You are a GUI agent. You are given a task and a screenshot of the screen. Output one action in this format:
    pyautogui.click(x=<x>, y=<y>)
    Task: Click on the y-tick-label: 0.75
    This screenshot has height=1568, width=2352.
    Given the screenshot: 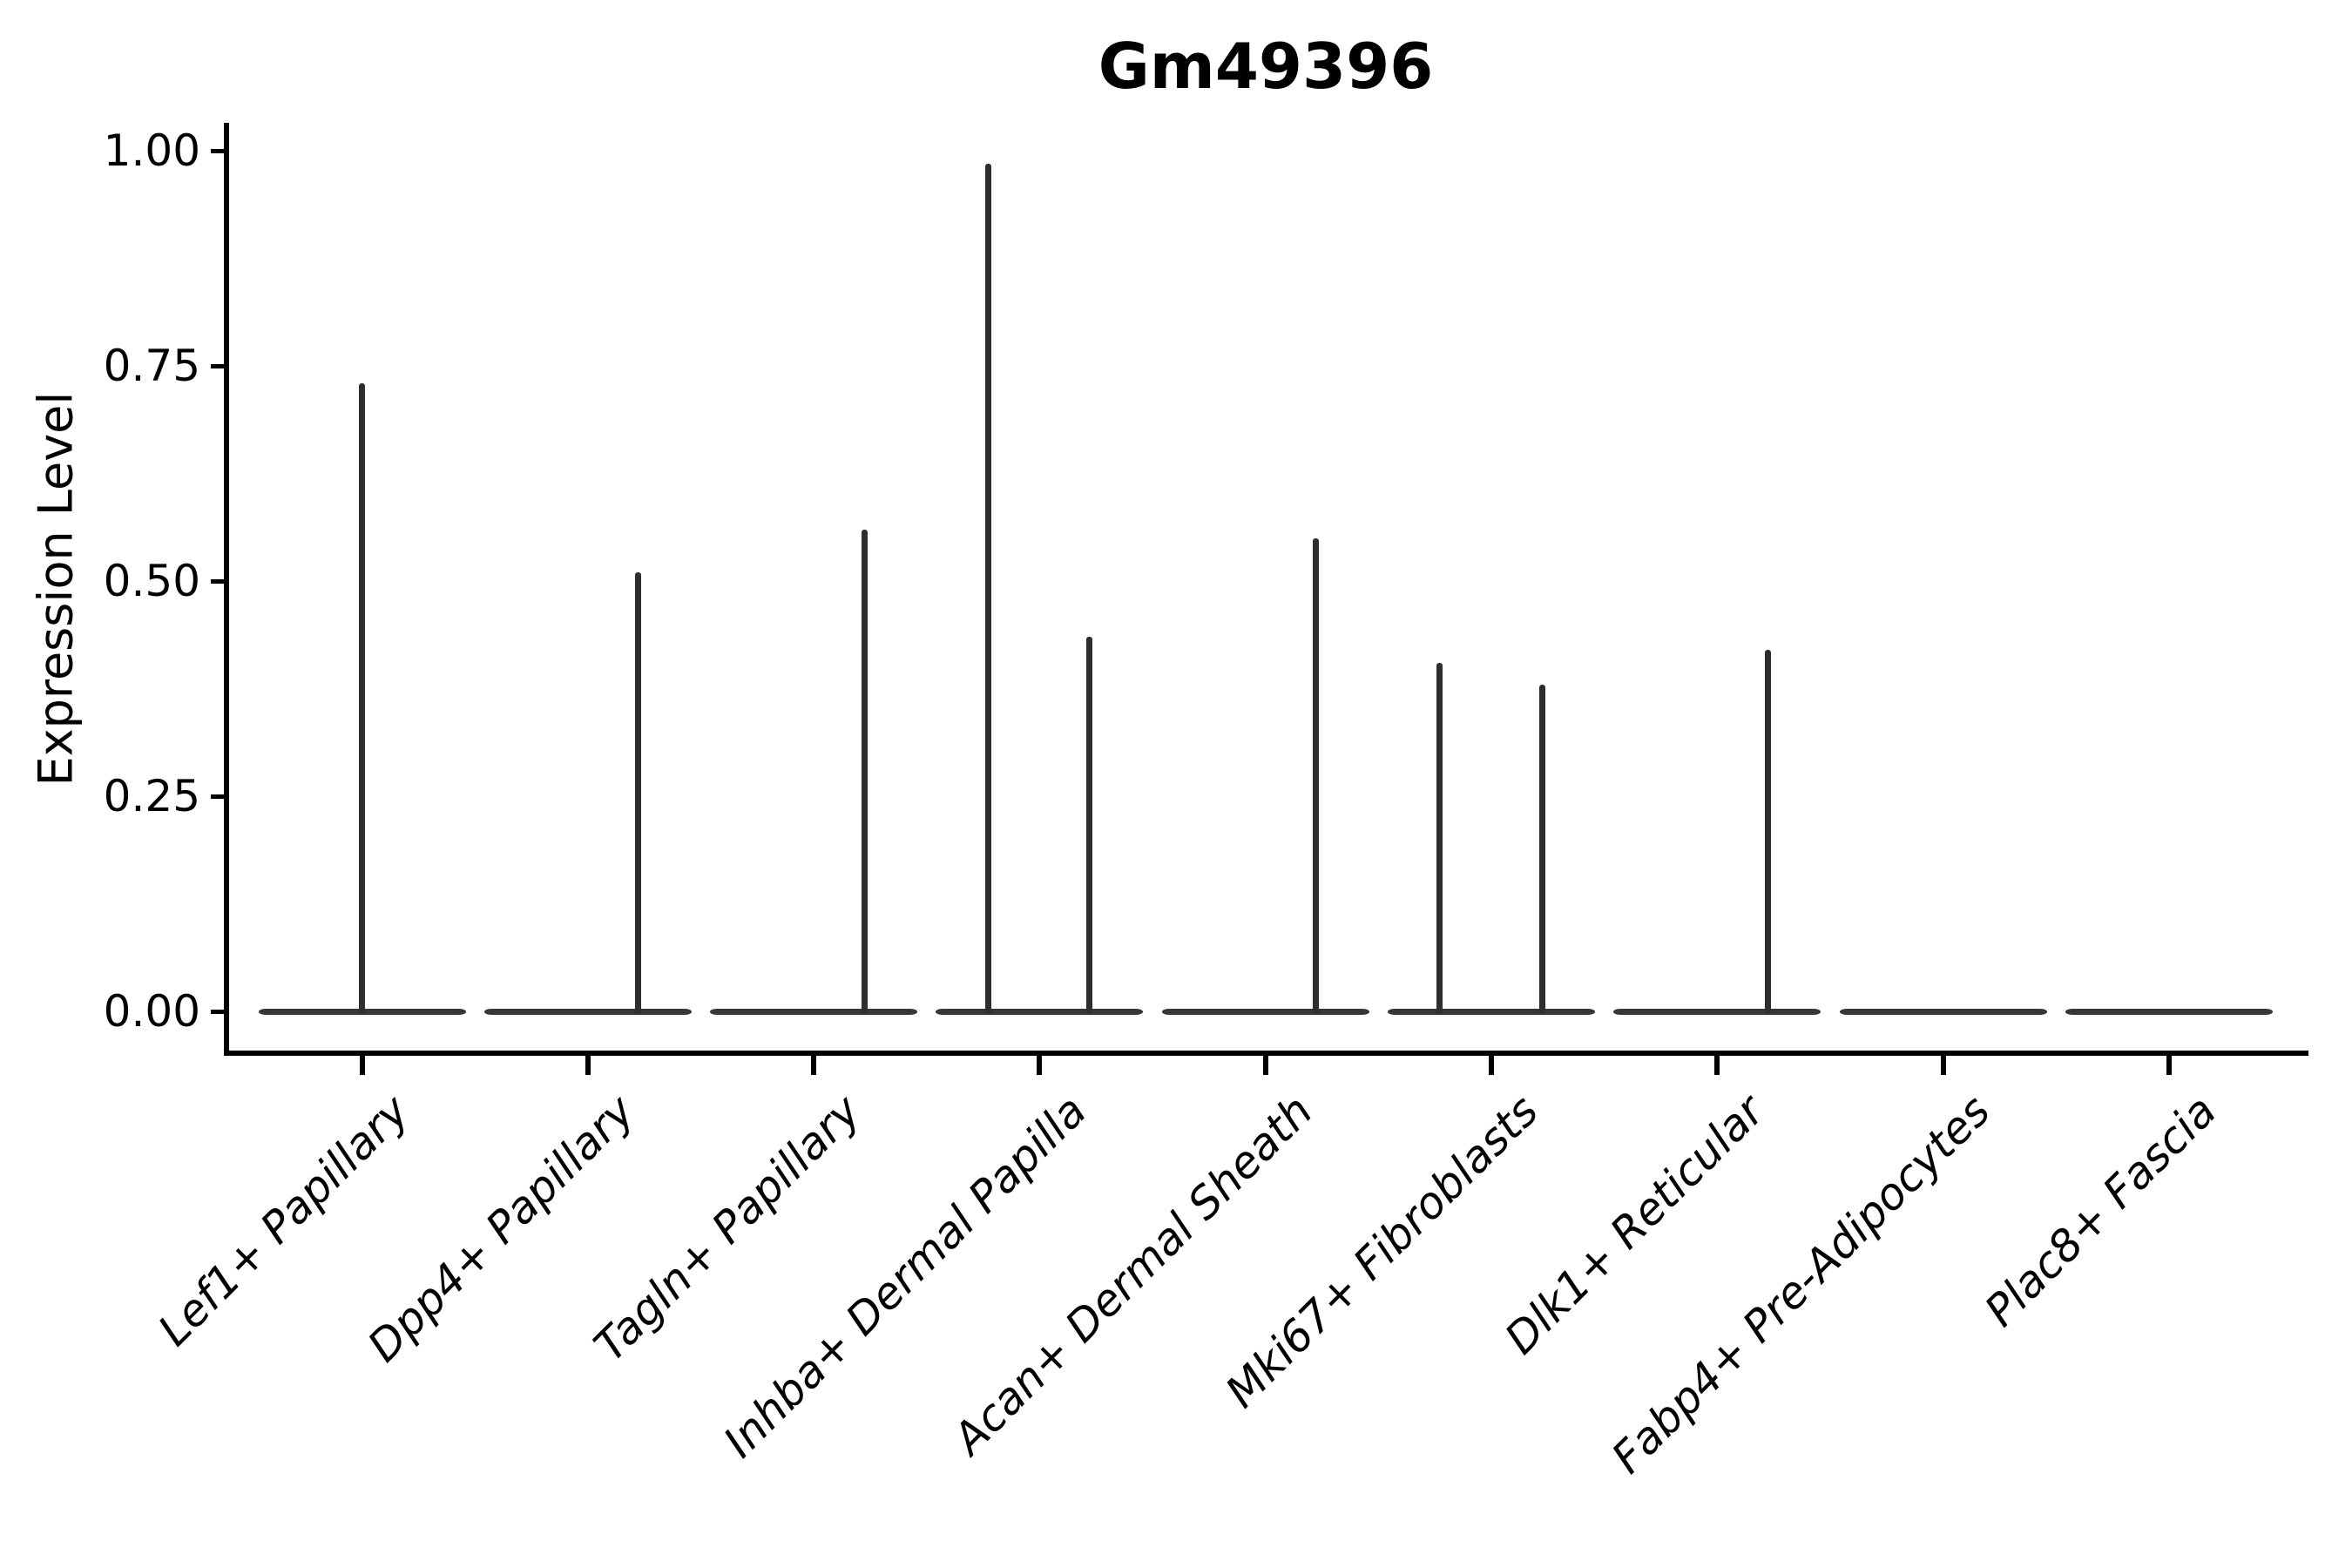 What is the action you would take?
    pyautogui.click(x=151, y=366)
    